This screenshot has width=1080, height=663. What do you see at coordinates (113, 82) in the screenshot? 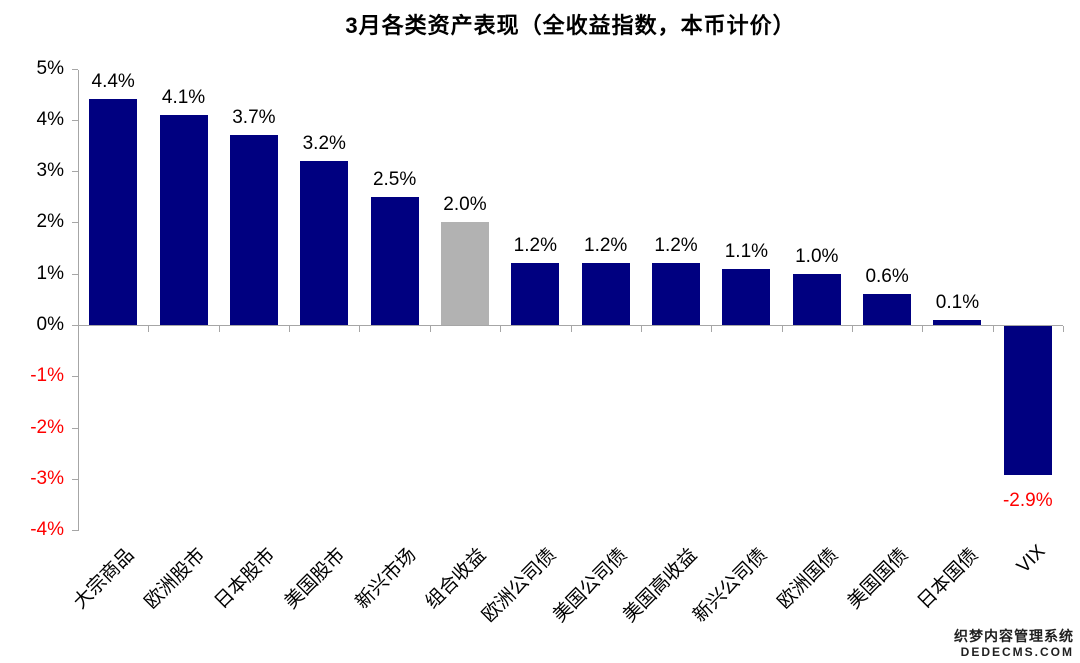
I see `bar-value-label: 4.4%` at bounding box center [113, 82].